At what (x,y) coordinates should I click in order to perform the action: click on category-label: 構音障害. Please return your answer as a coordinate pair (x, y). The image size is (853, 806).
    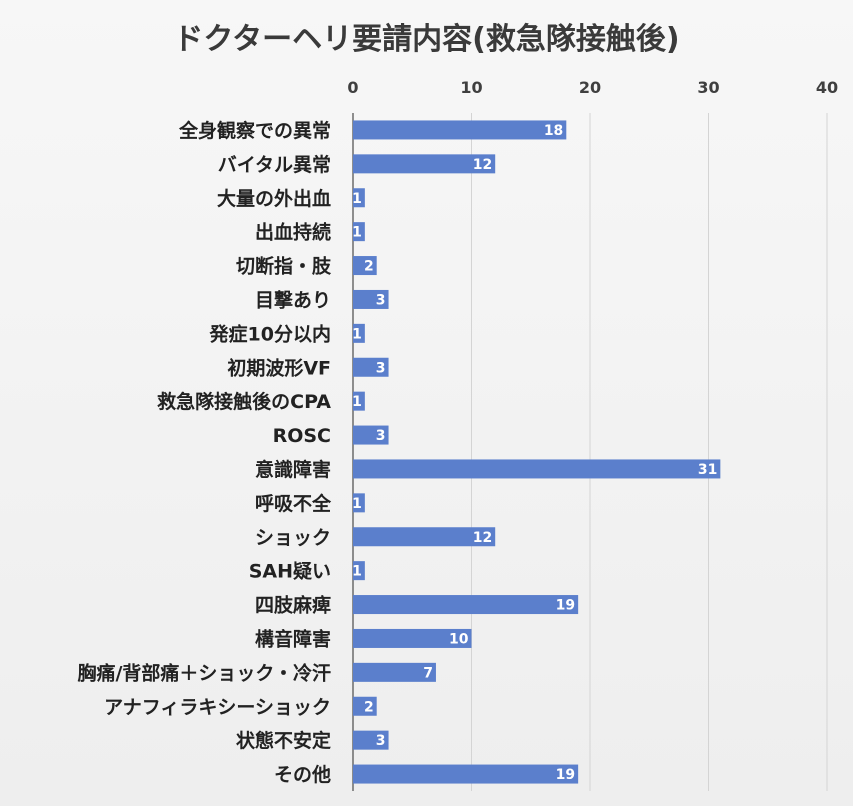
    Looking at the image, I should click on (293, 638).